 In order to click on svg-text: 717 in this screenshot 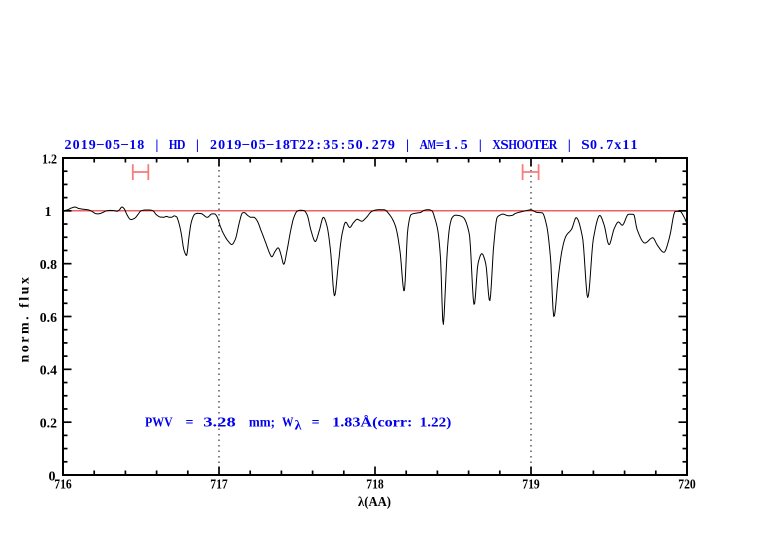, I will do `click(219, 485)`.